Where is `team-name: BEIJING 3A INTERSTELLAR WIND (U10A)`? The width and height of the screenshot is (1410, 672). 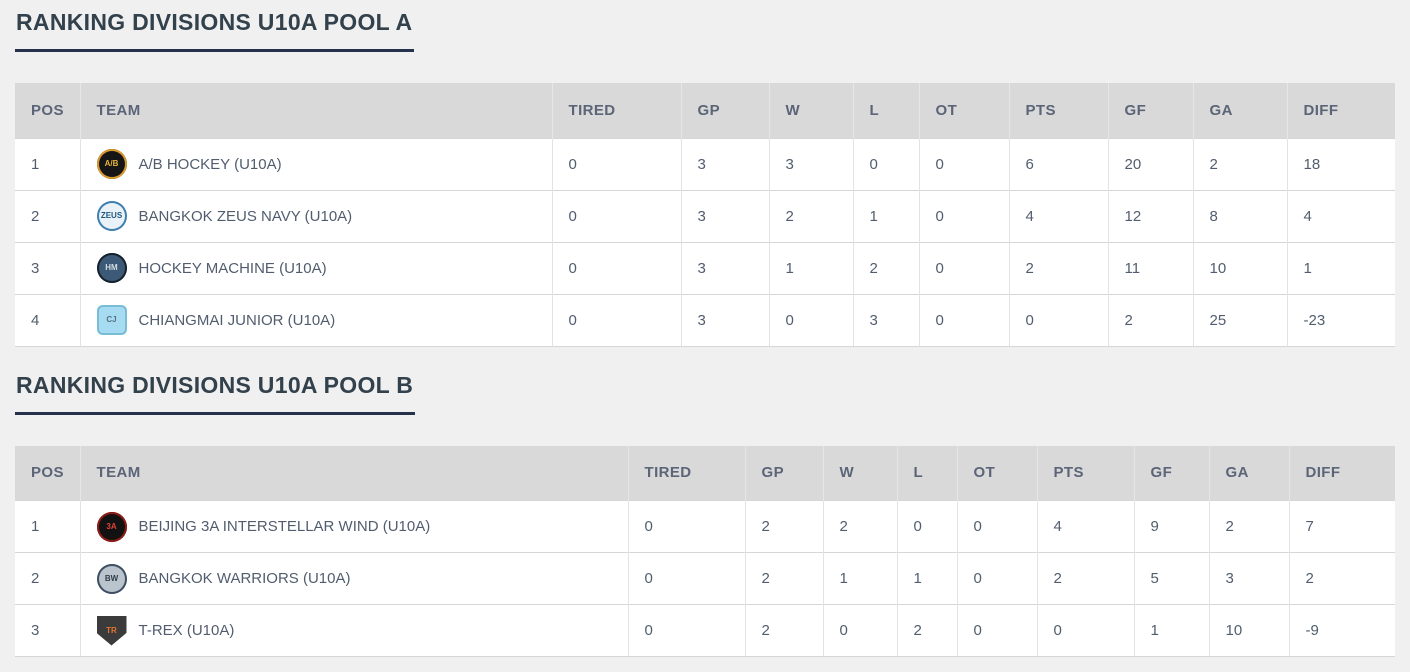
team-name: BEIJING 3A INTERSTELLAR WIND (U10A) is located at coordinates (284, 526).